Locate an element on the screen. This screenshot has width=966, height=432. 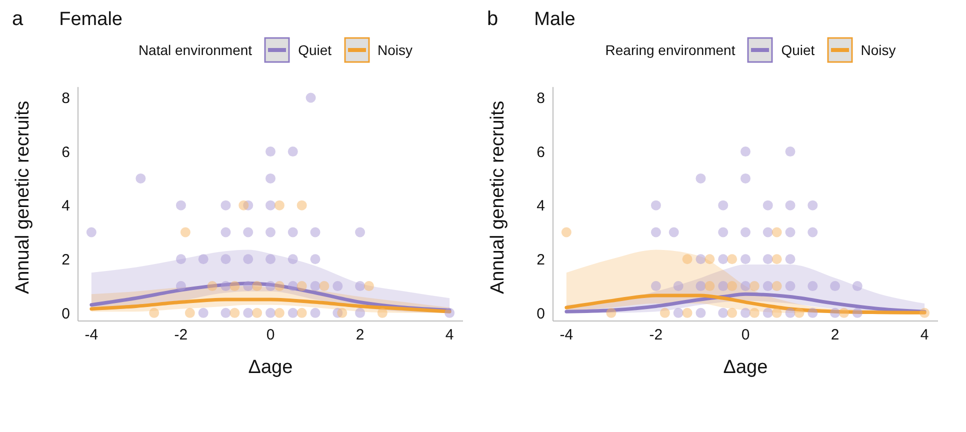
legend-title: Rearing environment is located at coordinates (670, 50).